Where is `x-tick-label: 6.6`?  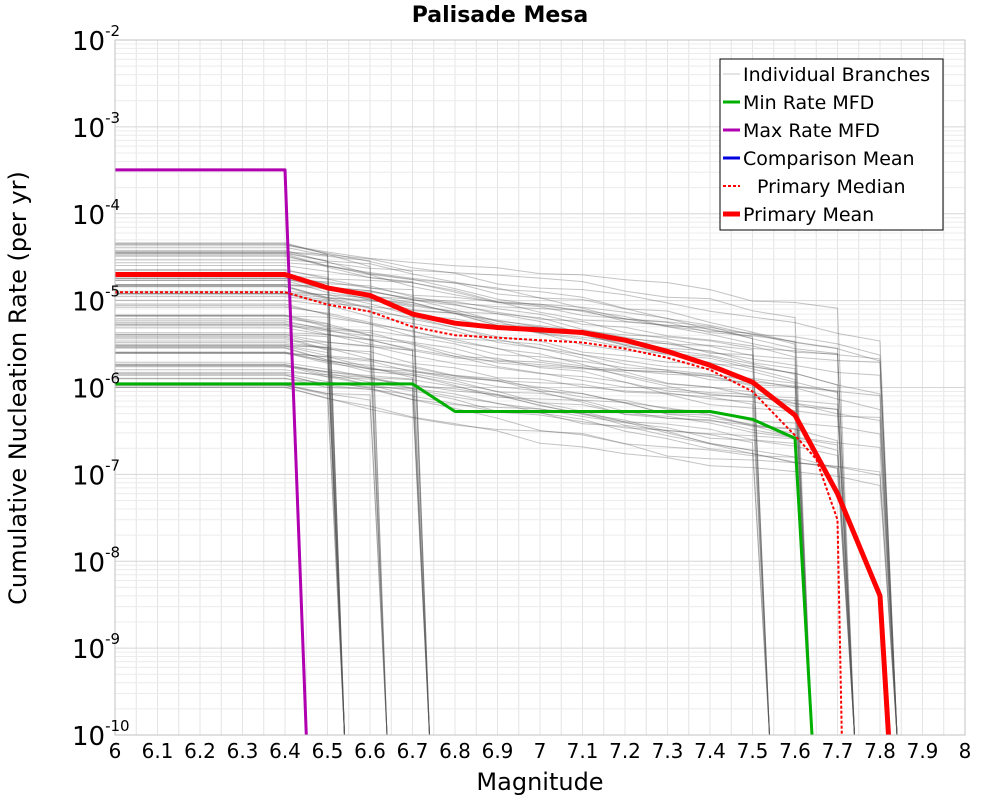 x-tick-label: 6.6 is located at coordinates (370, 751).